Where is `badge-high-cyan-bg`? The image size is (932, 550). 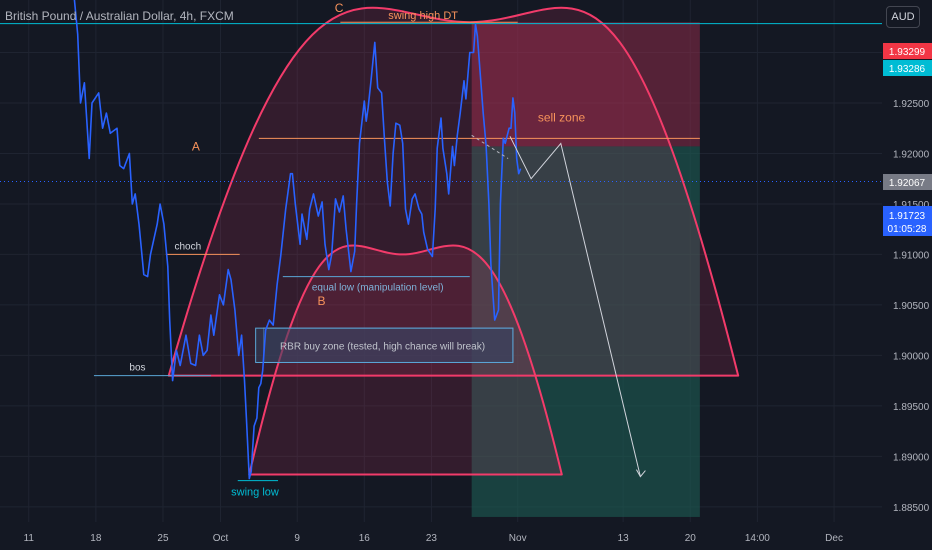 badge-high-cyan-bg is located at coordinates (907, 68).